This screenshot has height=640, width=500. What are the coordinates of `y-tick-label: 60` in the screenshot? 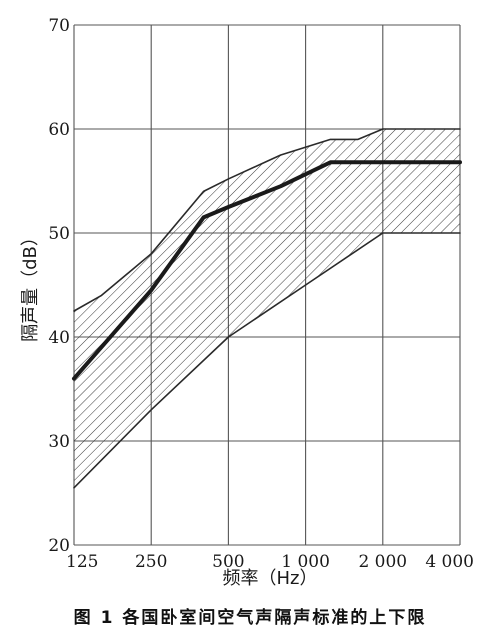 It's located at (59, 130).